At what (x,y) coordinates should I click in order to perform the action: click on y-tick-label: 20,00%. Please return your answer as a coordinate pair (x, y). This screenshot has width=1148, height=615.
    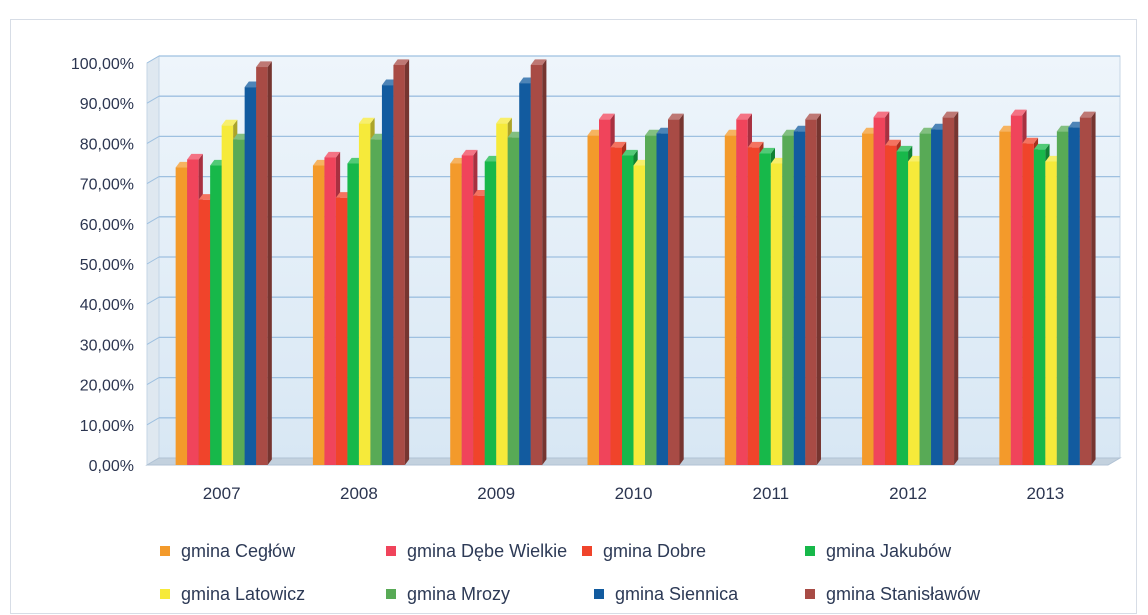
    Looking at the image, I should click on (107, 386).